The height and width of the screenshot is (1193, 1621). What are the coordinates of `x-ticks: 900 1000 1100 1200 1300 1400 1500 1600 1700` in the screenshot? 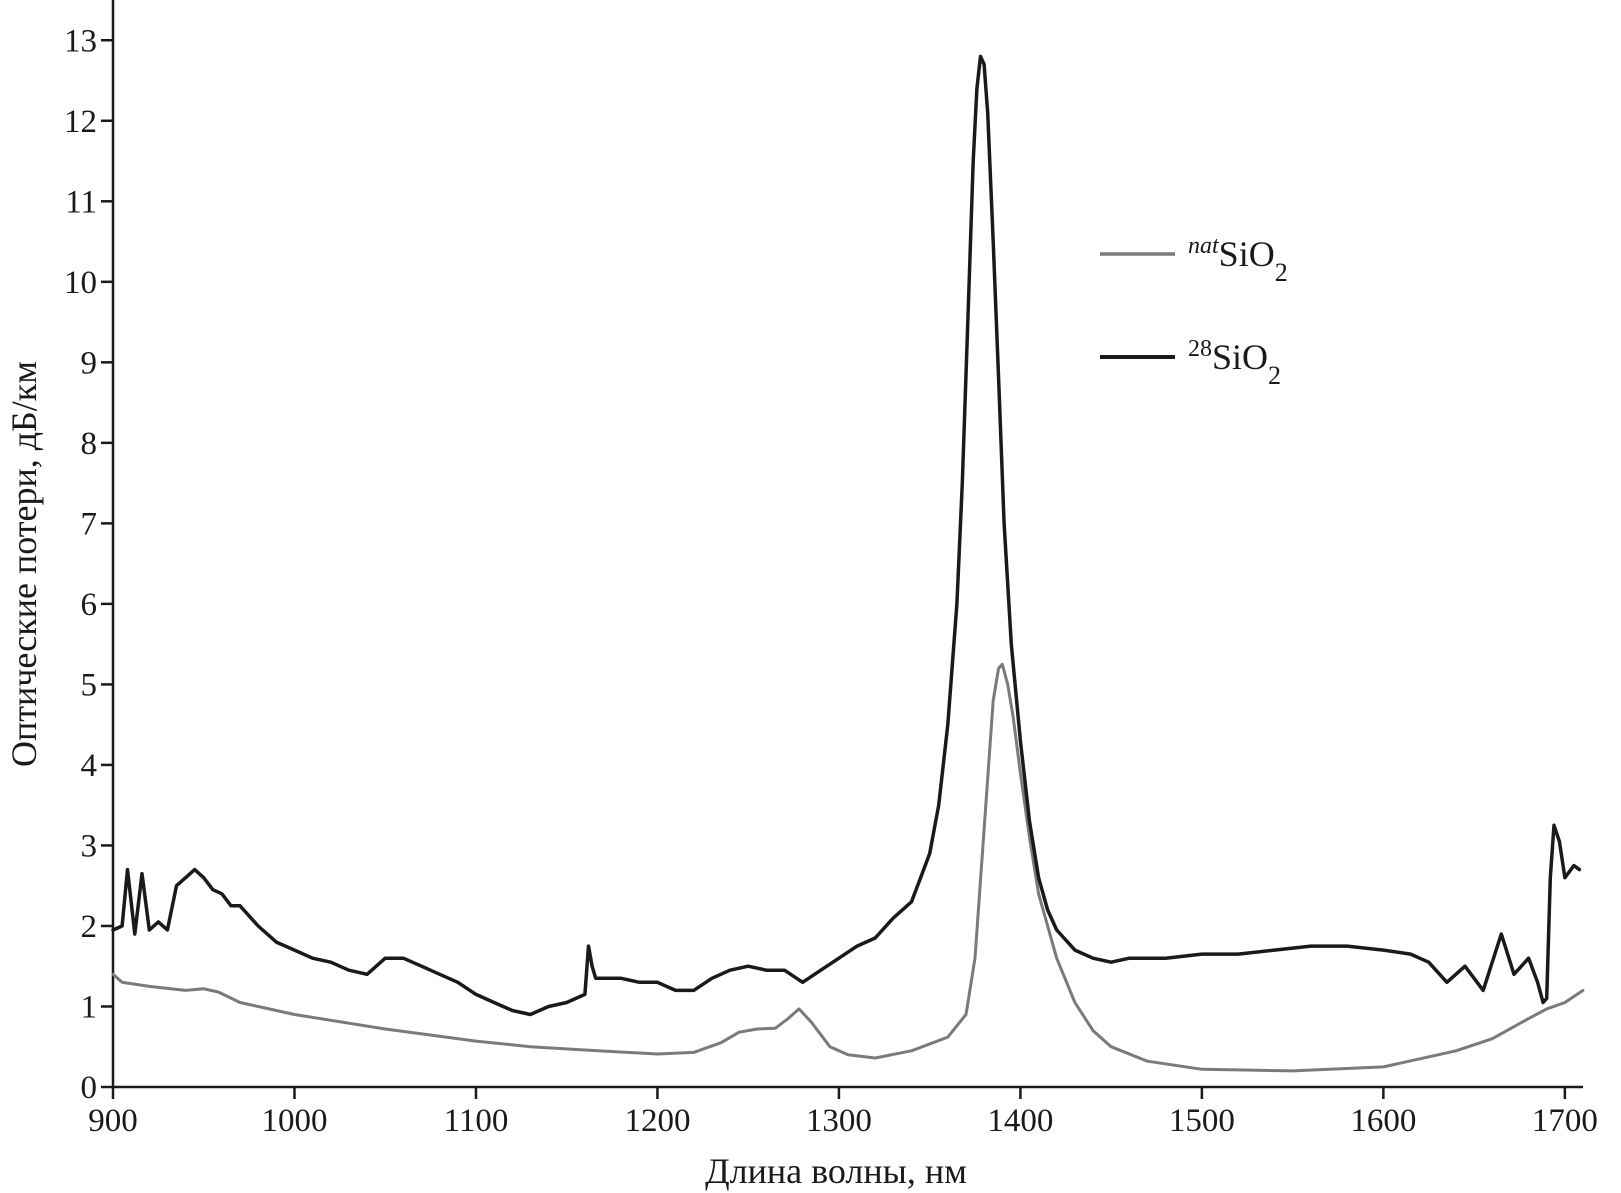 It's located at (843, 1113).